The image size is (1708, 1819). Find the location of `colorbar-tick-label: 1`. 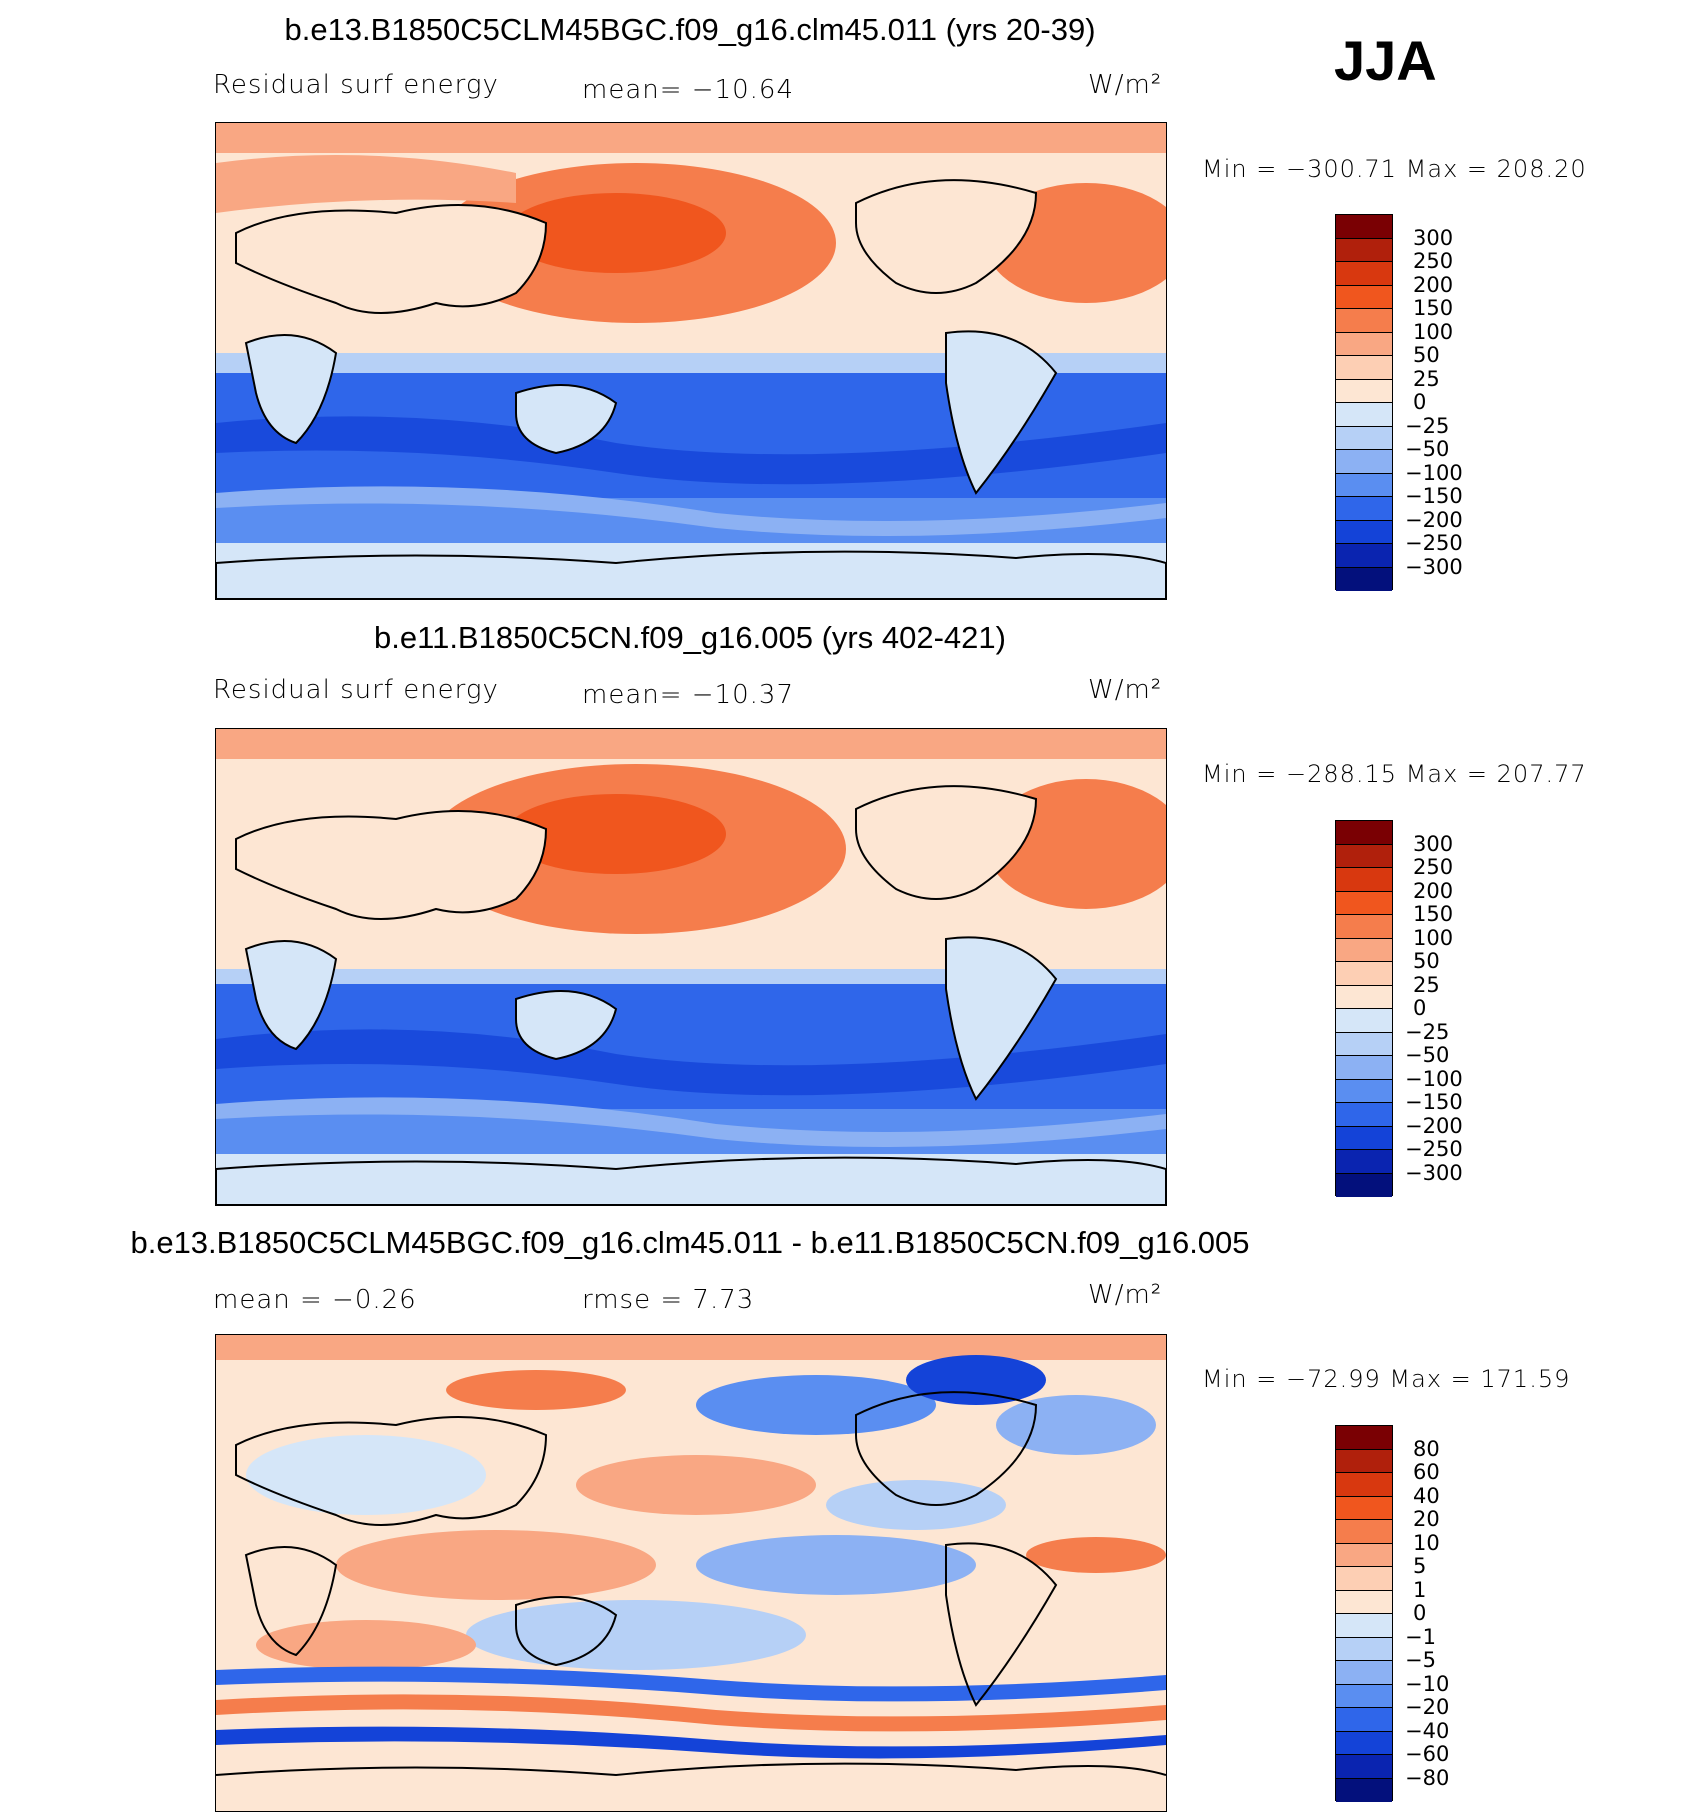

colorbar-tick-label: 1 is located at coordinates (1420, 1589).